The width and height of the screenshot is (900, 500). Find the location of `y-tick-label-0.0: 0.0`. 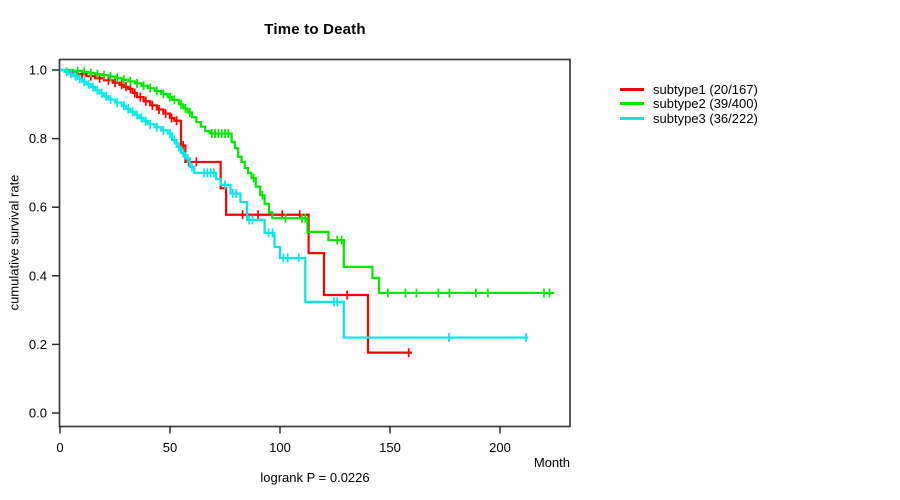

y-tick-label-0.0: 0.0 is located at coordinates (38, 413).